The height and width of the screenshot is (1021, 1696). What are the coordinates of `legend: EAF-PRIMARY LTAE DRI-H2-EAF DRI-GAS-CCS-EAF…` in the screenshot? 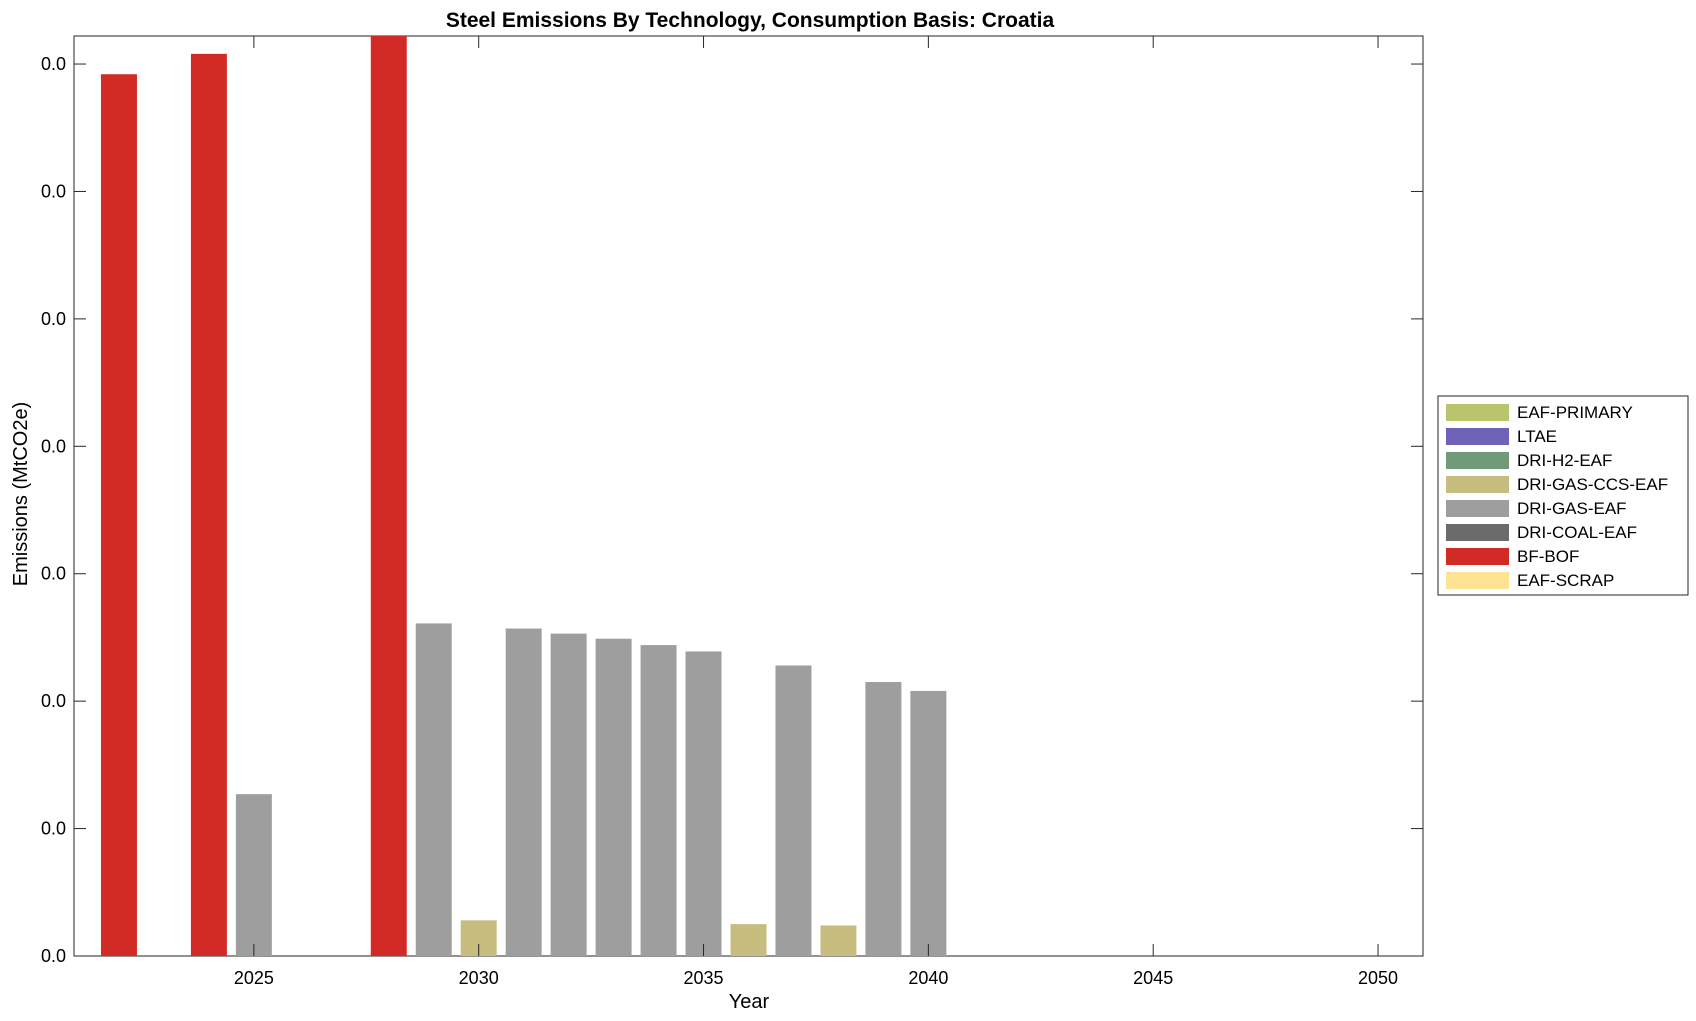 It's located at (1563, 495).